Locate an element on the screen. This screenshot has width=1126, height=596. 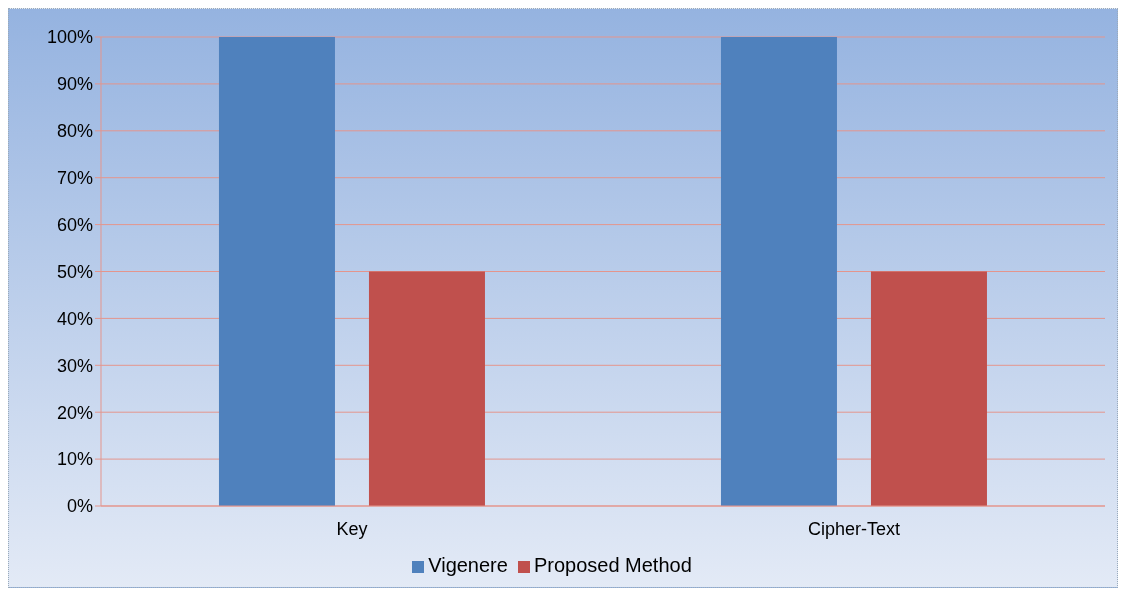
y-tick-label: 40% is located at coordinates (74, 318).